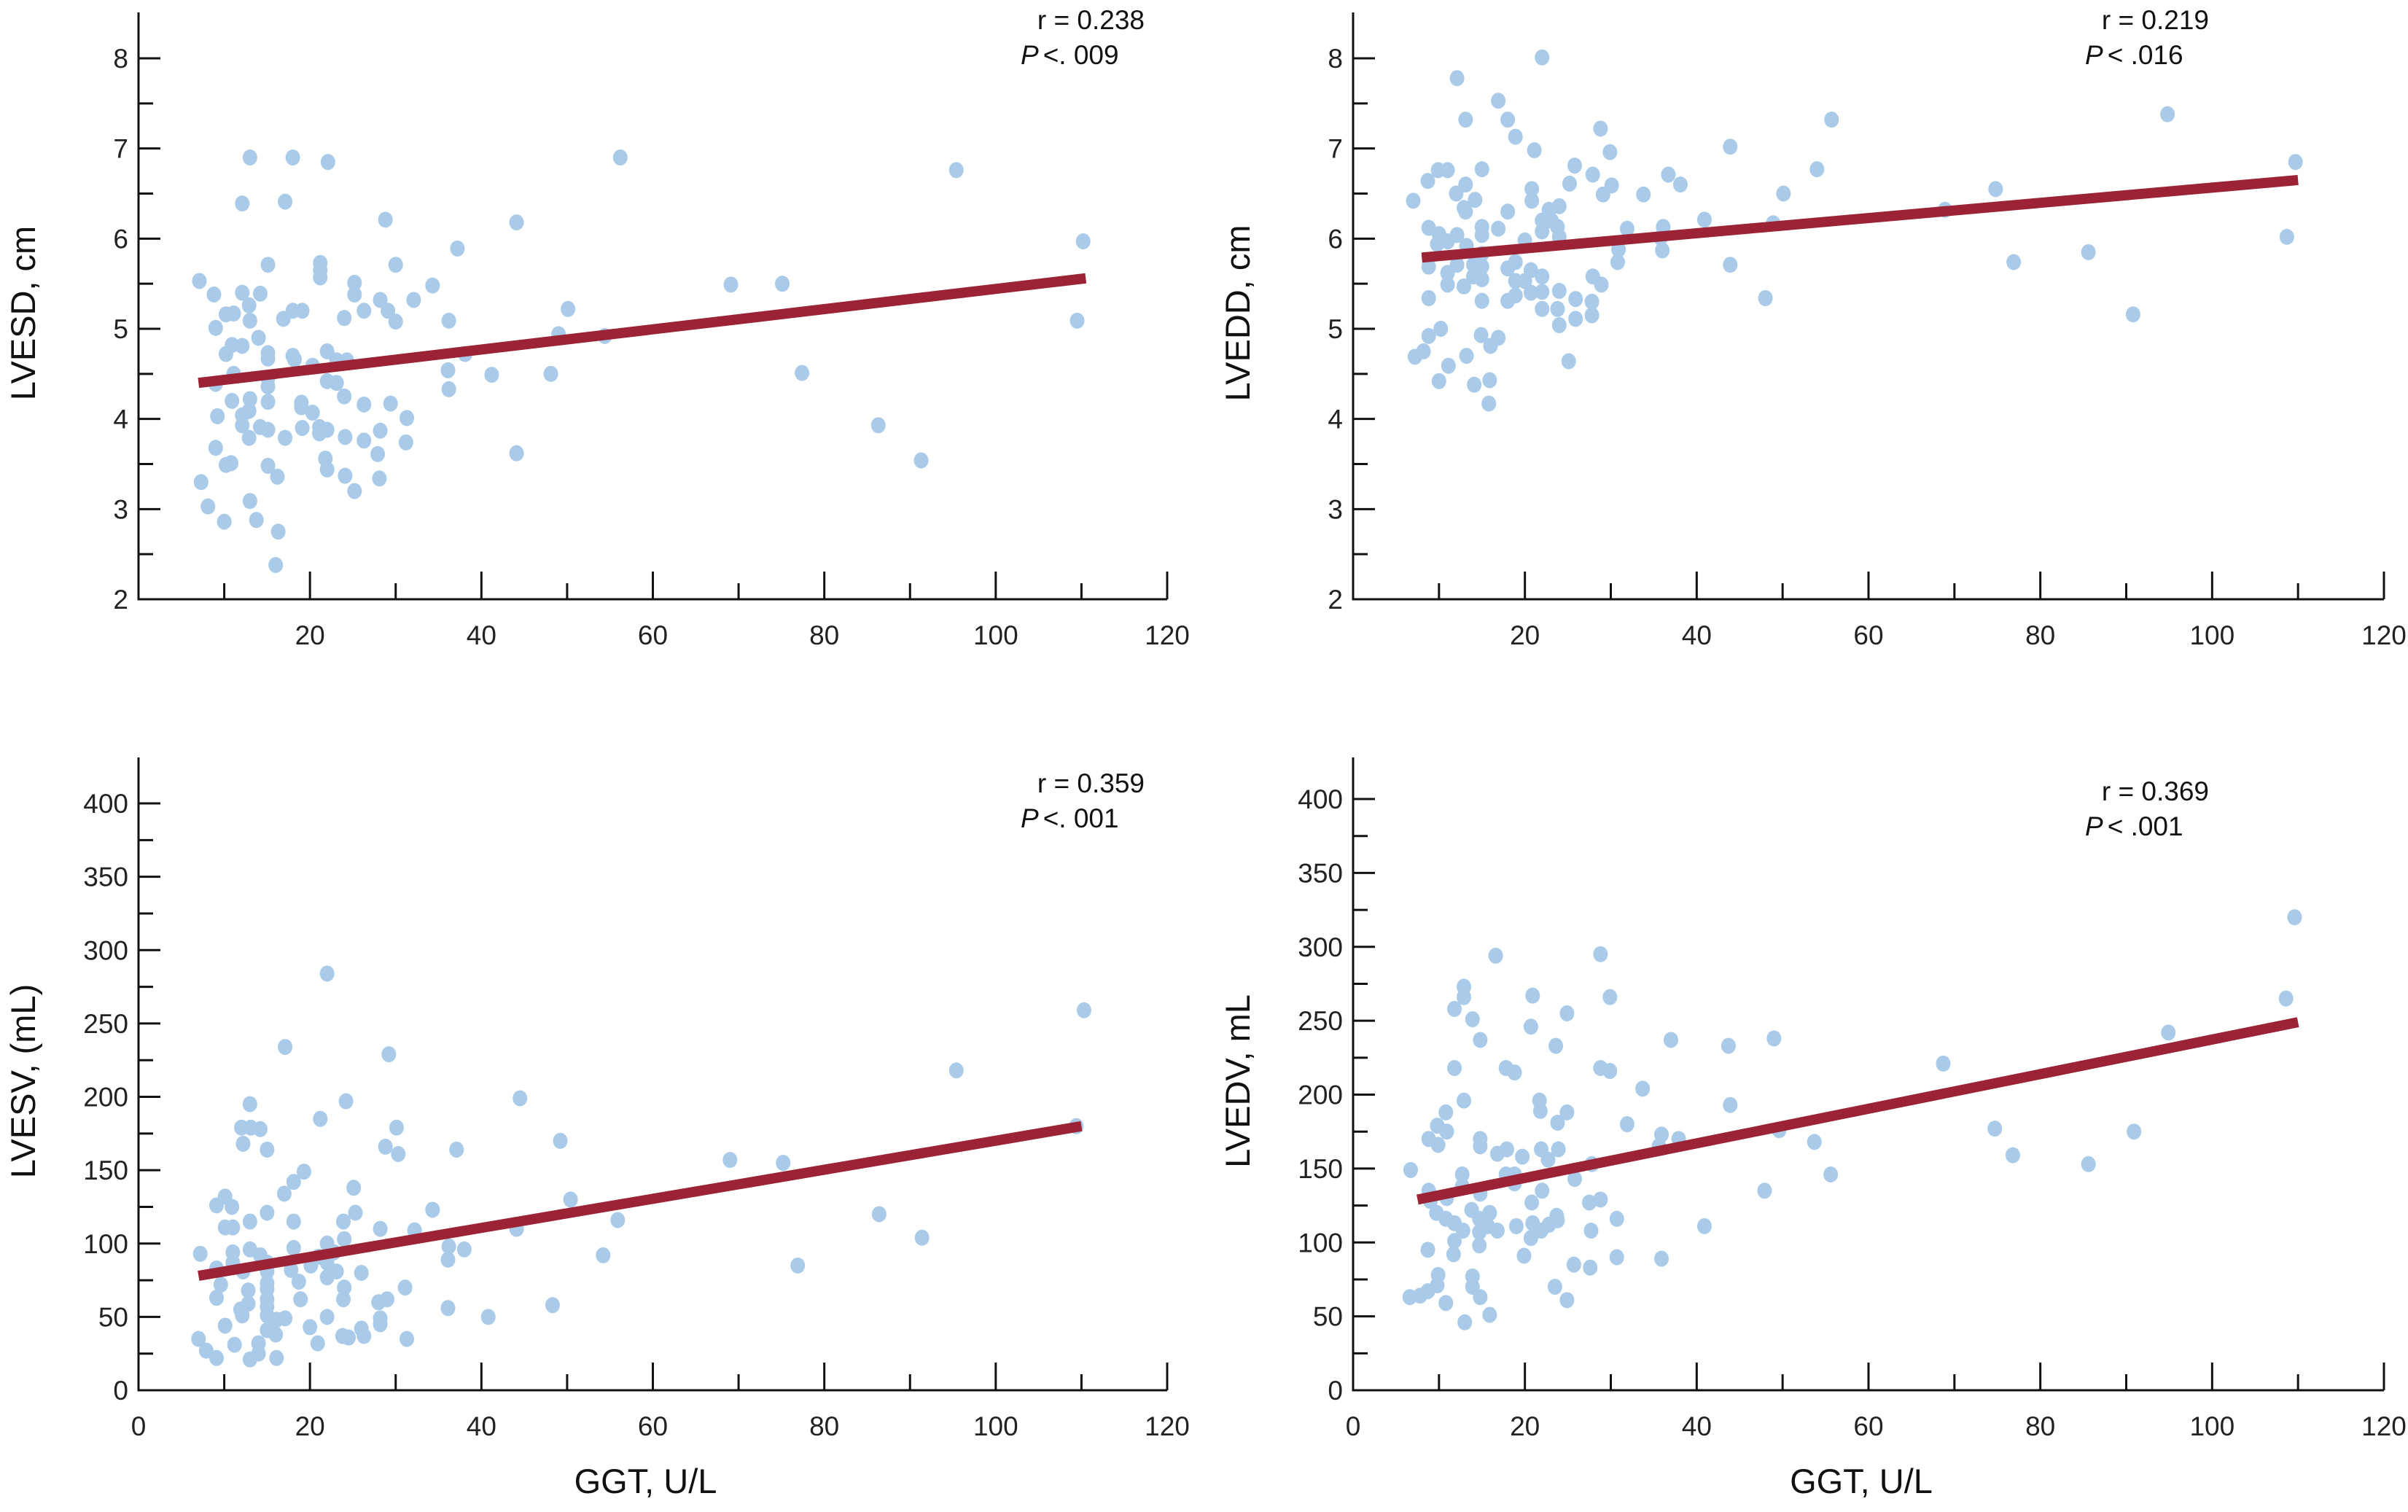 The width and height of the screenshot is (2408, 1512). I want to click on x-tick-label: 40, so click(1697, 1426).